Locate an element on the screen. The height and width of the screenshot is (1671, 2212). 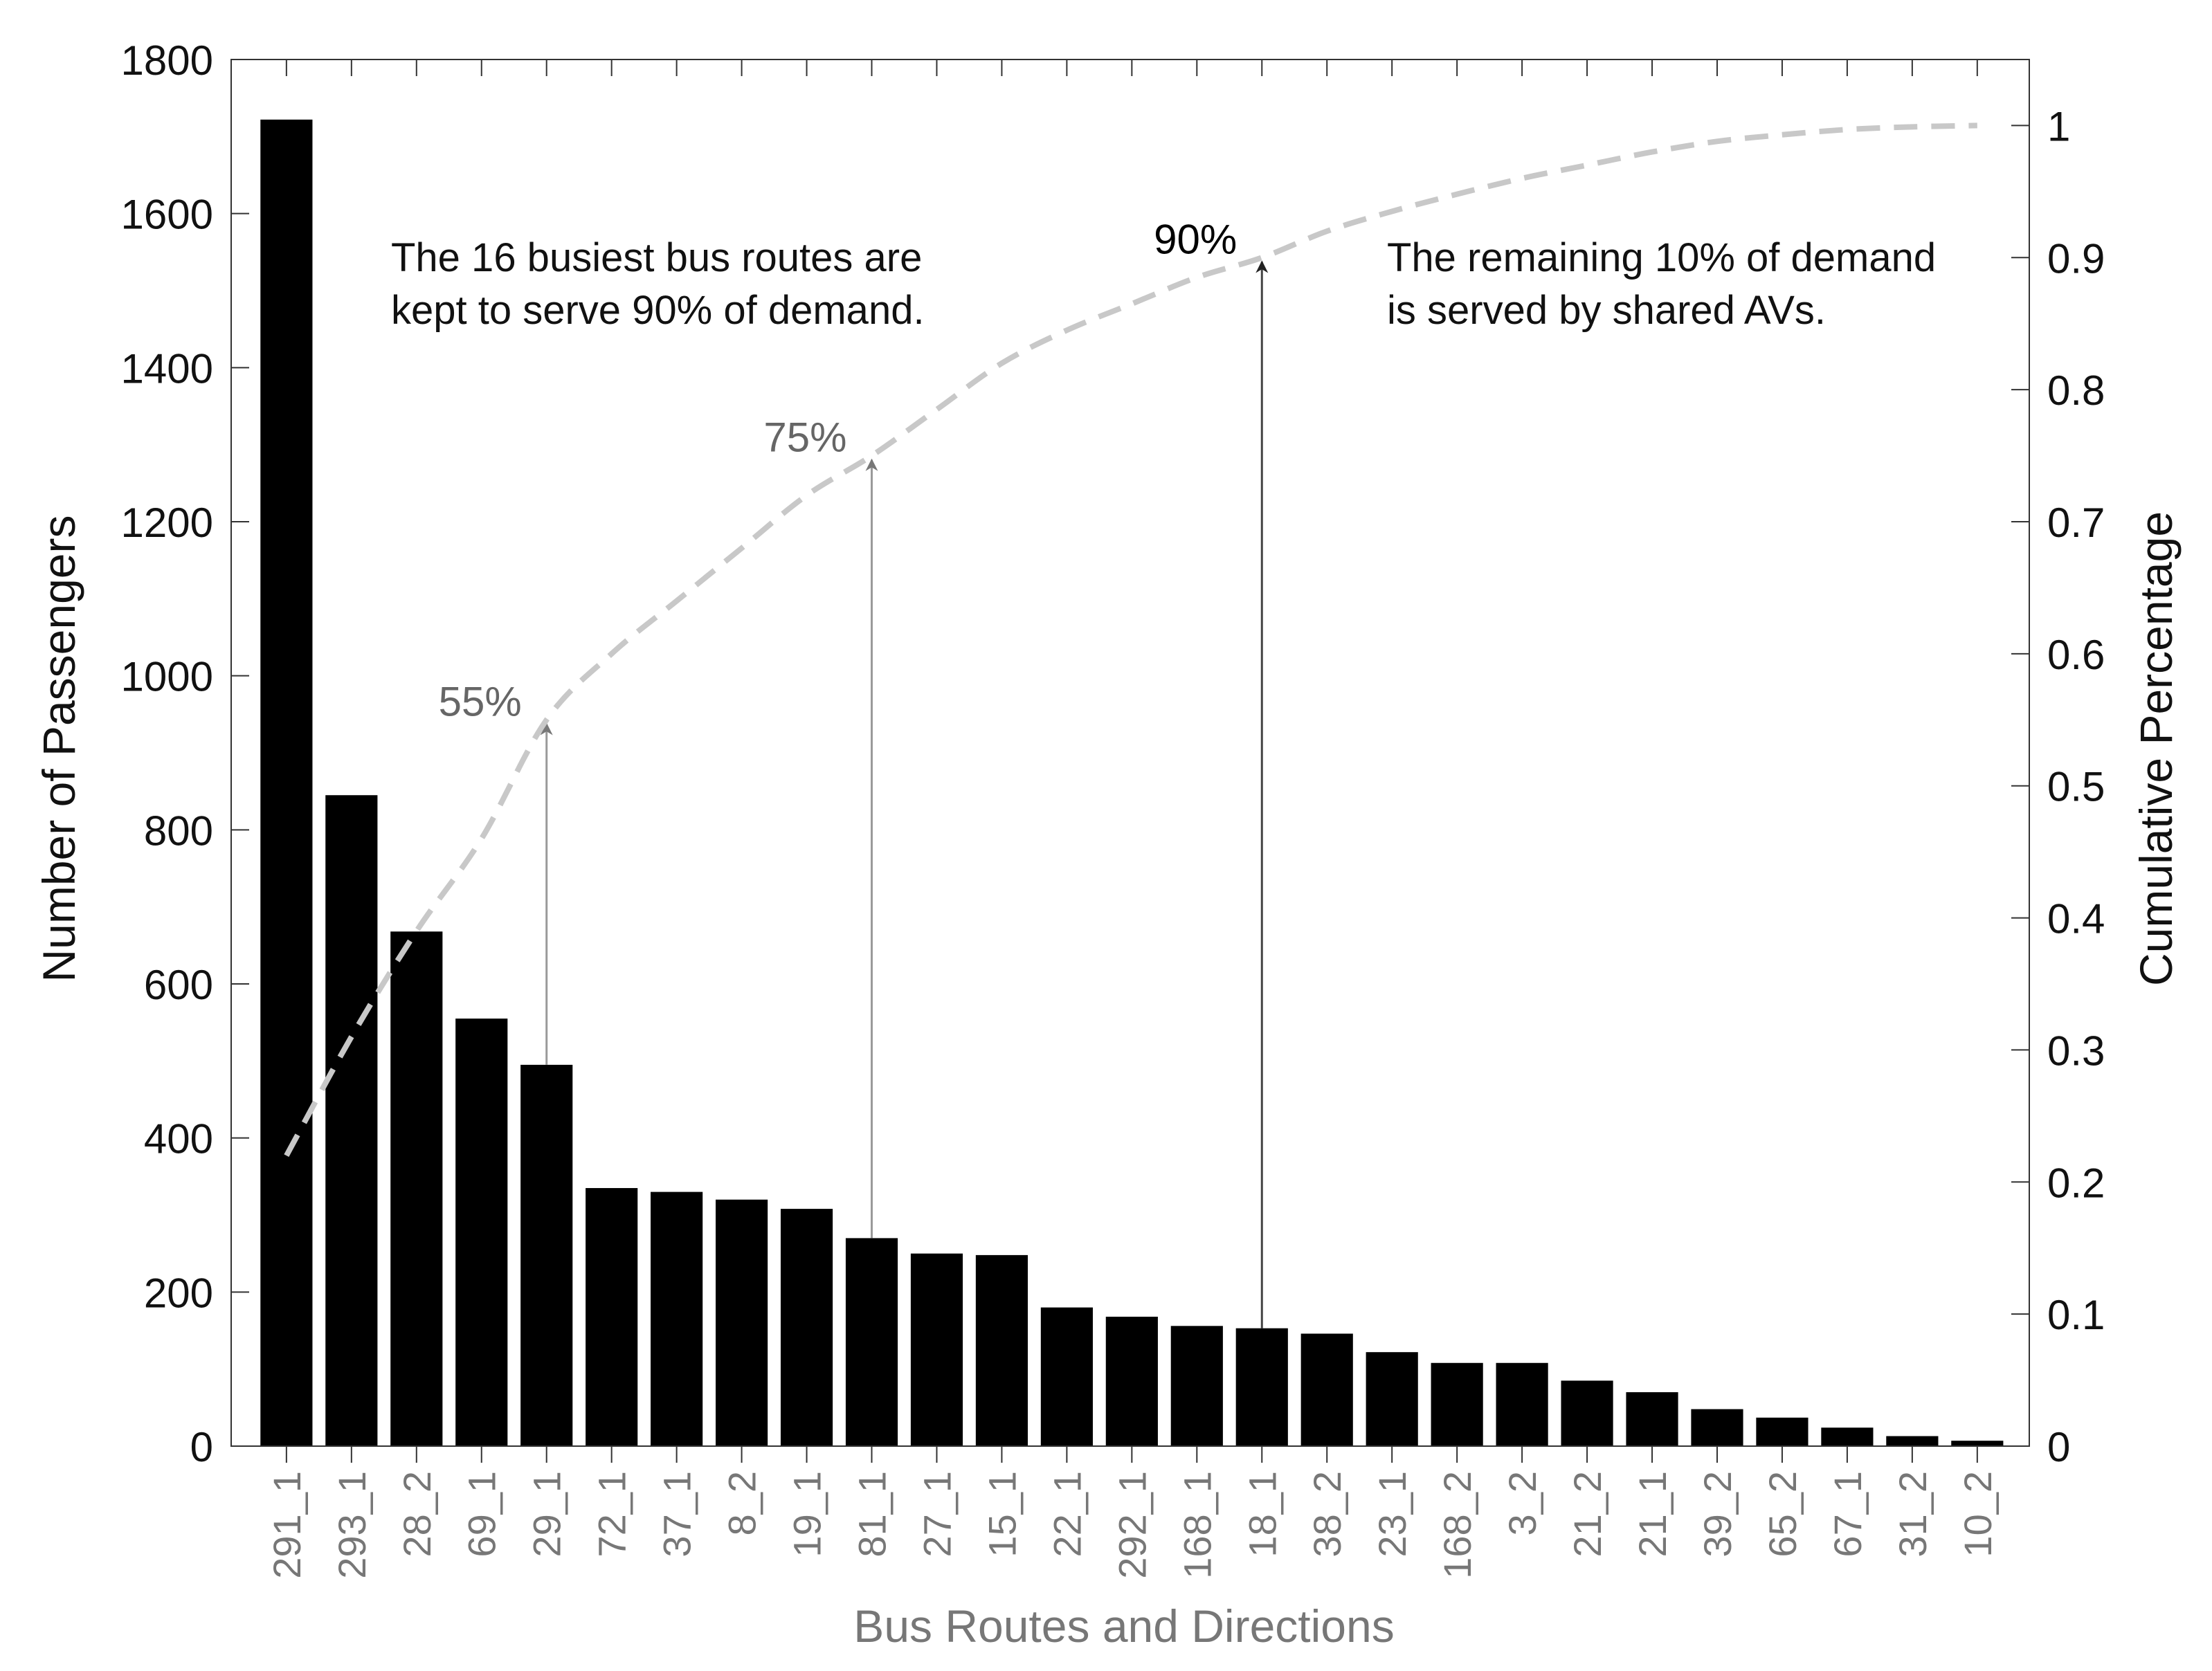
y2-tick-label: 0.4 is located at coordinates (2076, 919).